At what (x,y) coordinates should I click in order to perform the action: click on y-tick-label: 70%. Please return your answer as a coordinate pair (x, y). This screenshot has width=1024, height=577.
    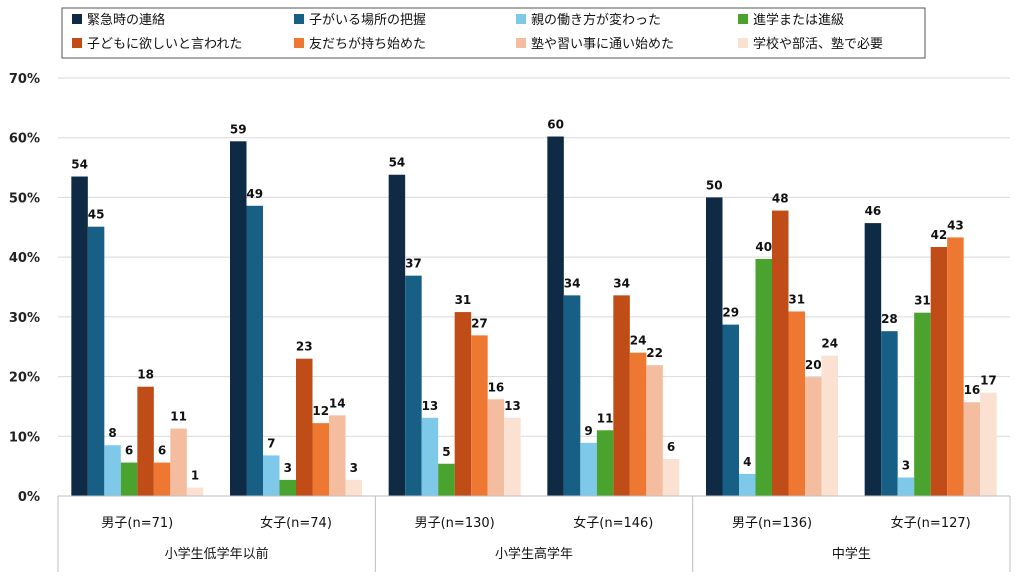
    Looking at the image, I should click on (24, 79).